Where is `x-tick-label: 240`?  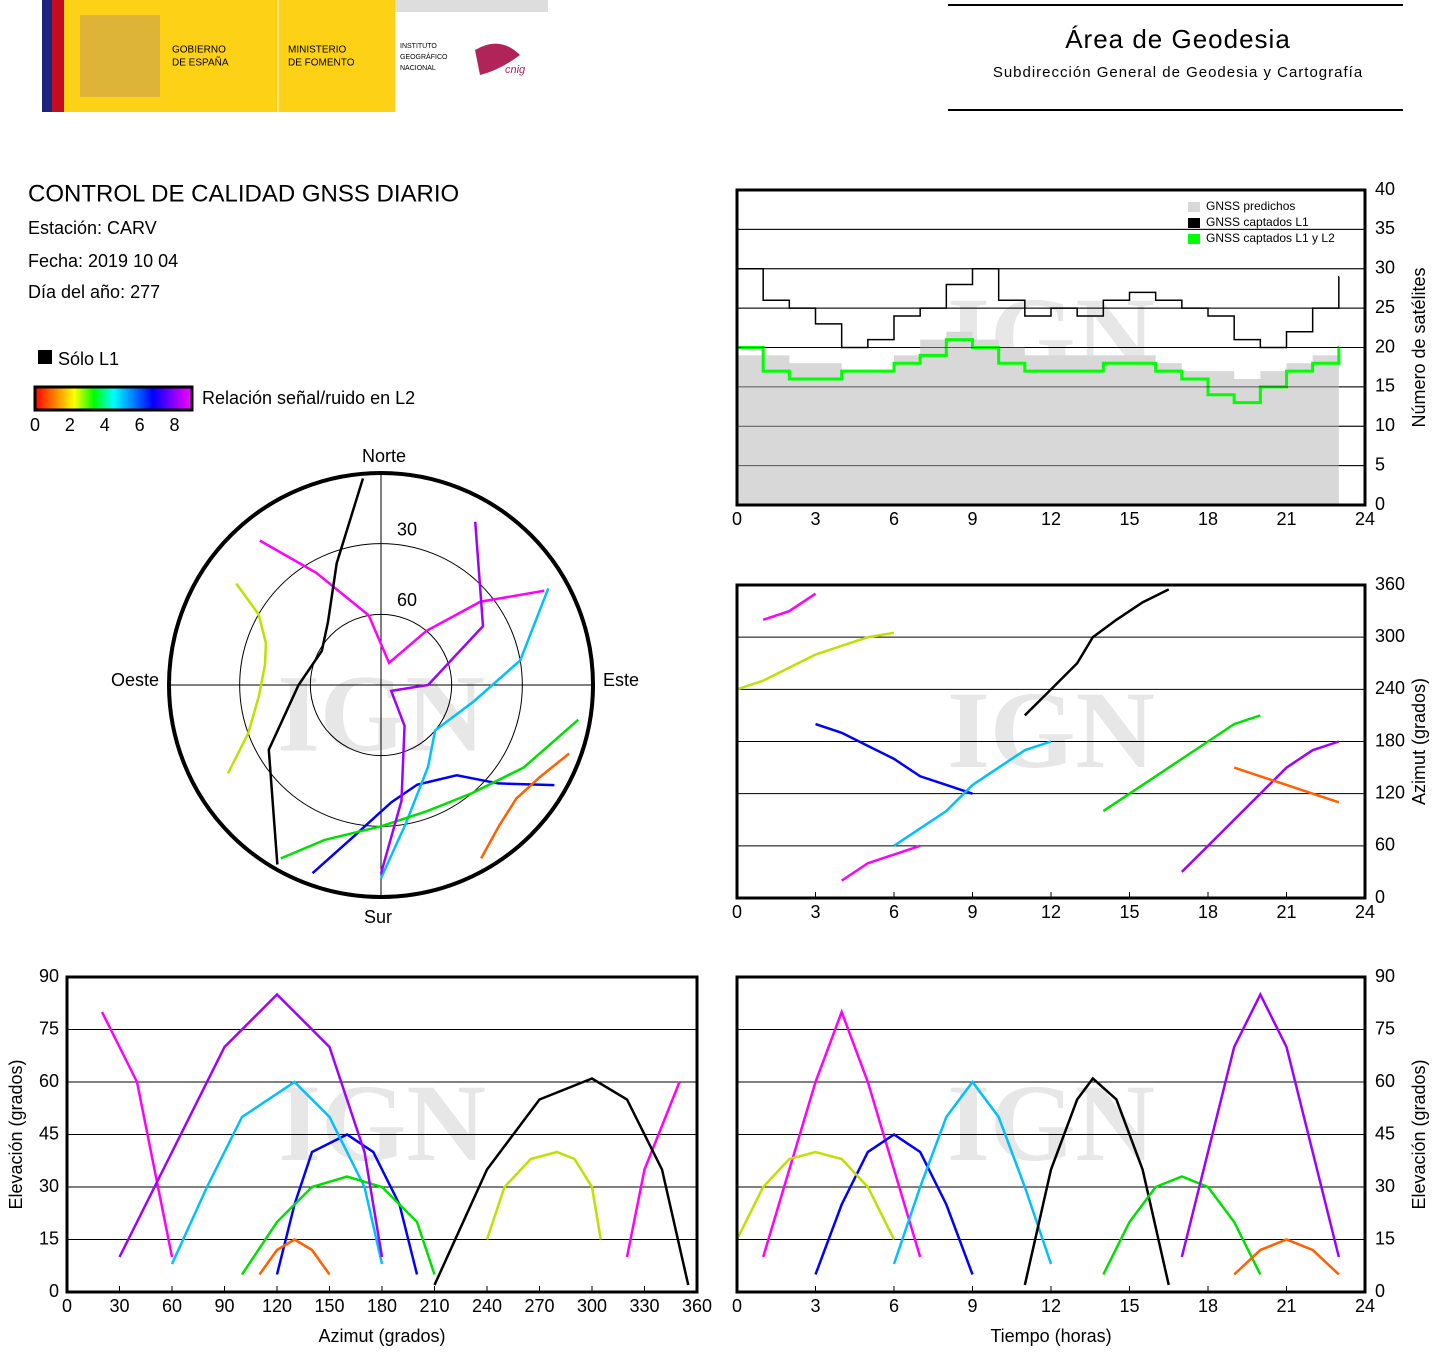 x-tick-label: 240 is located at coordinates (487, 1306).